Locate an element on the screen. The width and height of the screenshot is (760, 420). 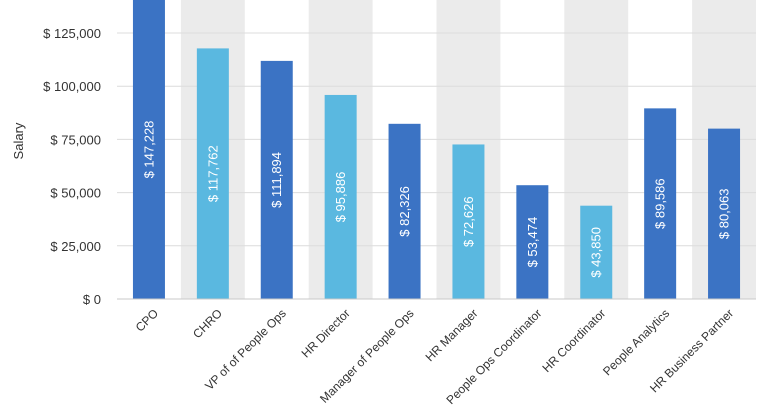
bar-value-label: $ 117,762 is located at coordinates (212, 173).